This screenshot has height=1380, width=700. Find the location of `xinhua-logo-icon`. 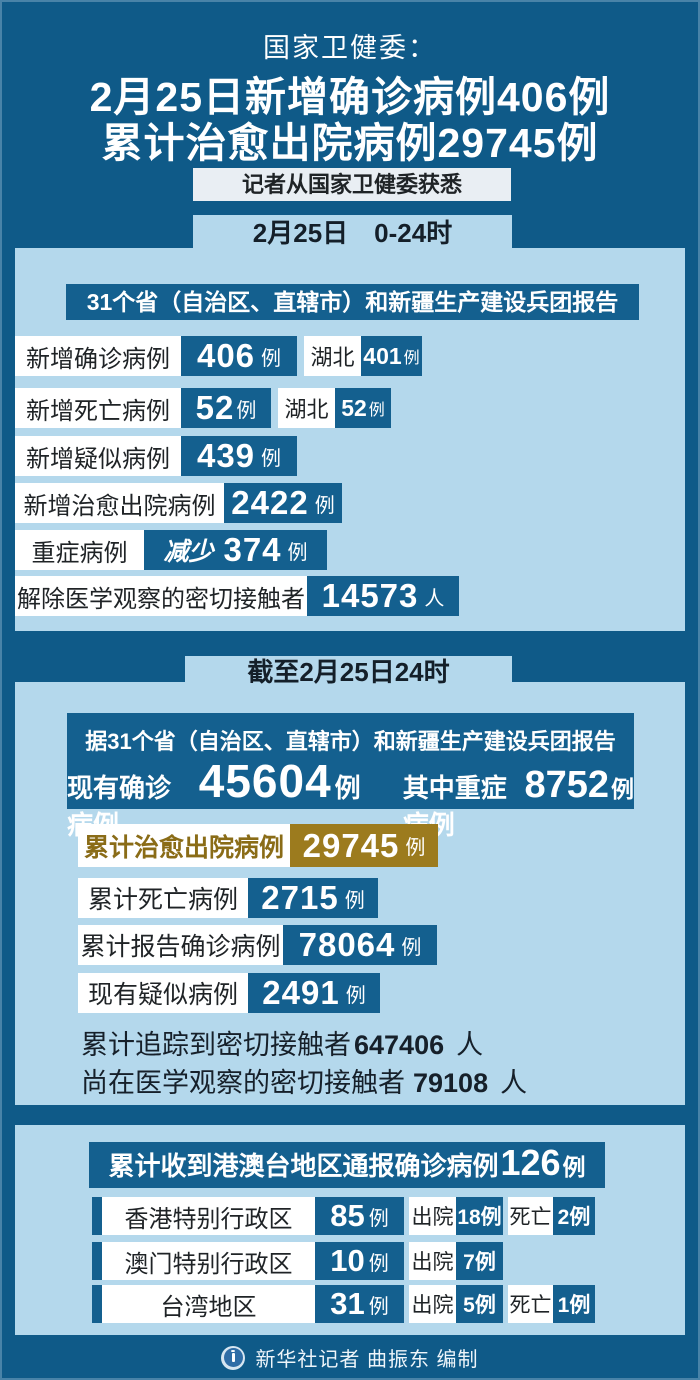

xinhua-logo-icon is located at coordinates (233, 1357).